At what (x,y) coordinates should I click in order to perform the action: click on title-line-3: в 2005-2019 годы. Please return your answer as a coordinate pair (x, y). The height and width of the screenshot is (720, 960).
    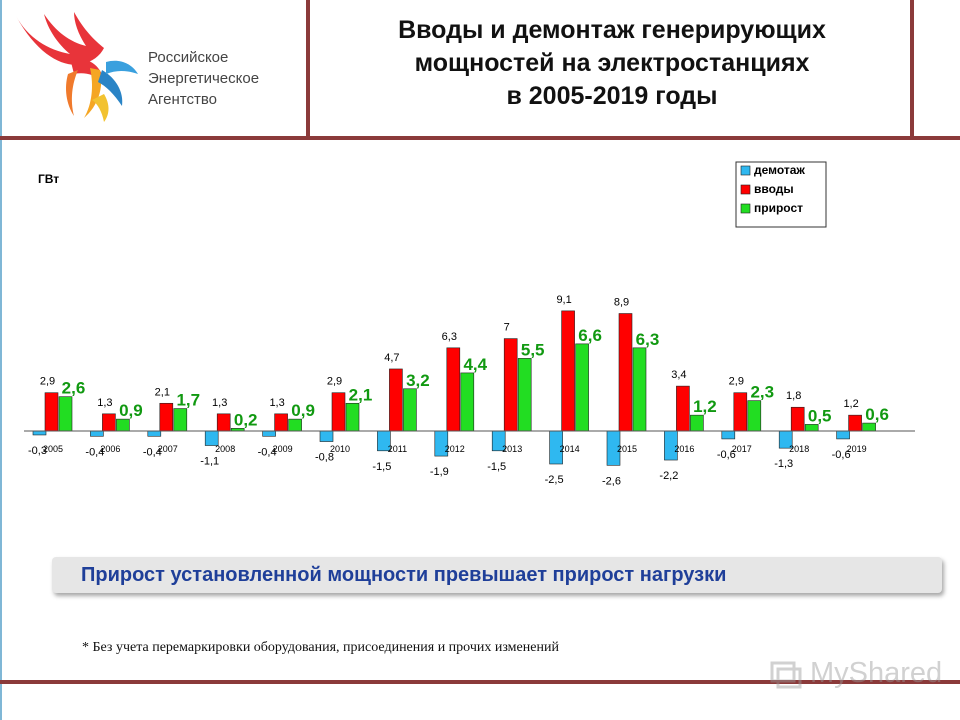
    Looking at the image, I should click on (612, 96).